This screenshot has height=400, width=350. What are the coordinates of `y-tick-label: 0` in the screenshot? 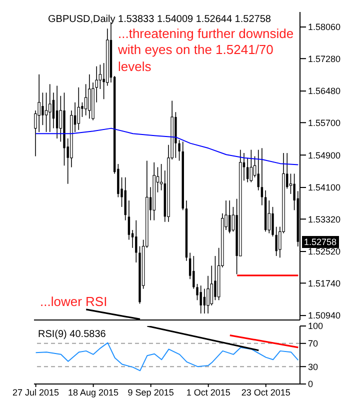 It's located at (311, 384).